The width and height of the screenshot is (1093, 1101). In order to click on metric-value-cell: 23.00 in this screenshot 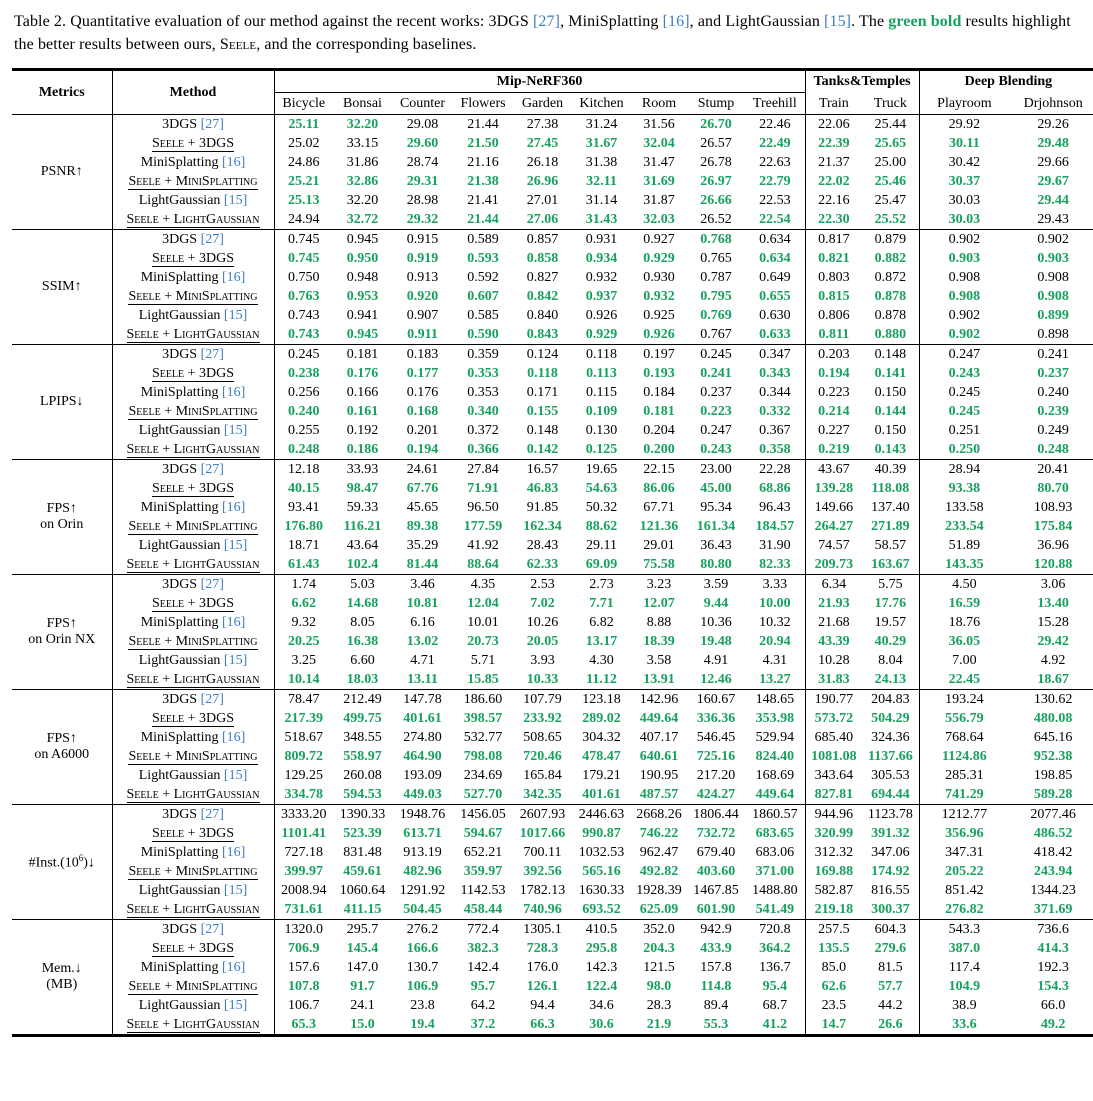, I will do `click(716, 469)`.